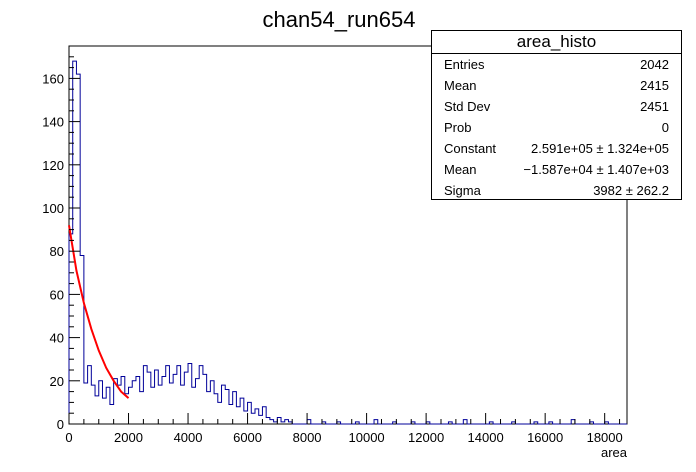 This screenshot has width=696, height=472. I want to click on stats-value: 2415, so click(654, 85).